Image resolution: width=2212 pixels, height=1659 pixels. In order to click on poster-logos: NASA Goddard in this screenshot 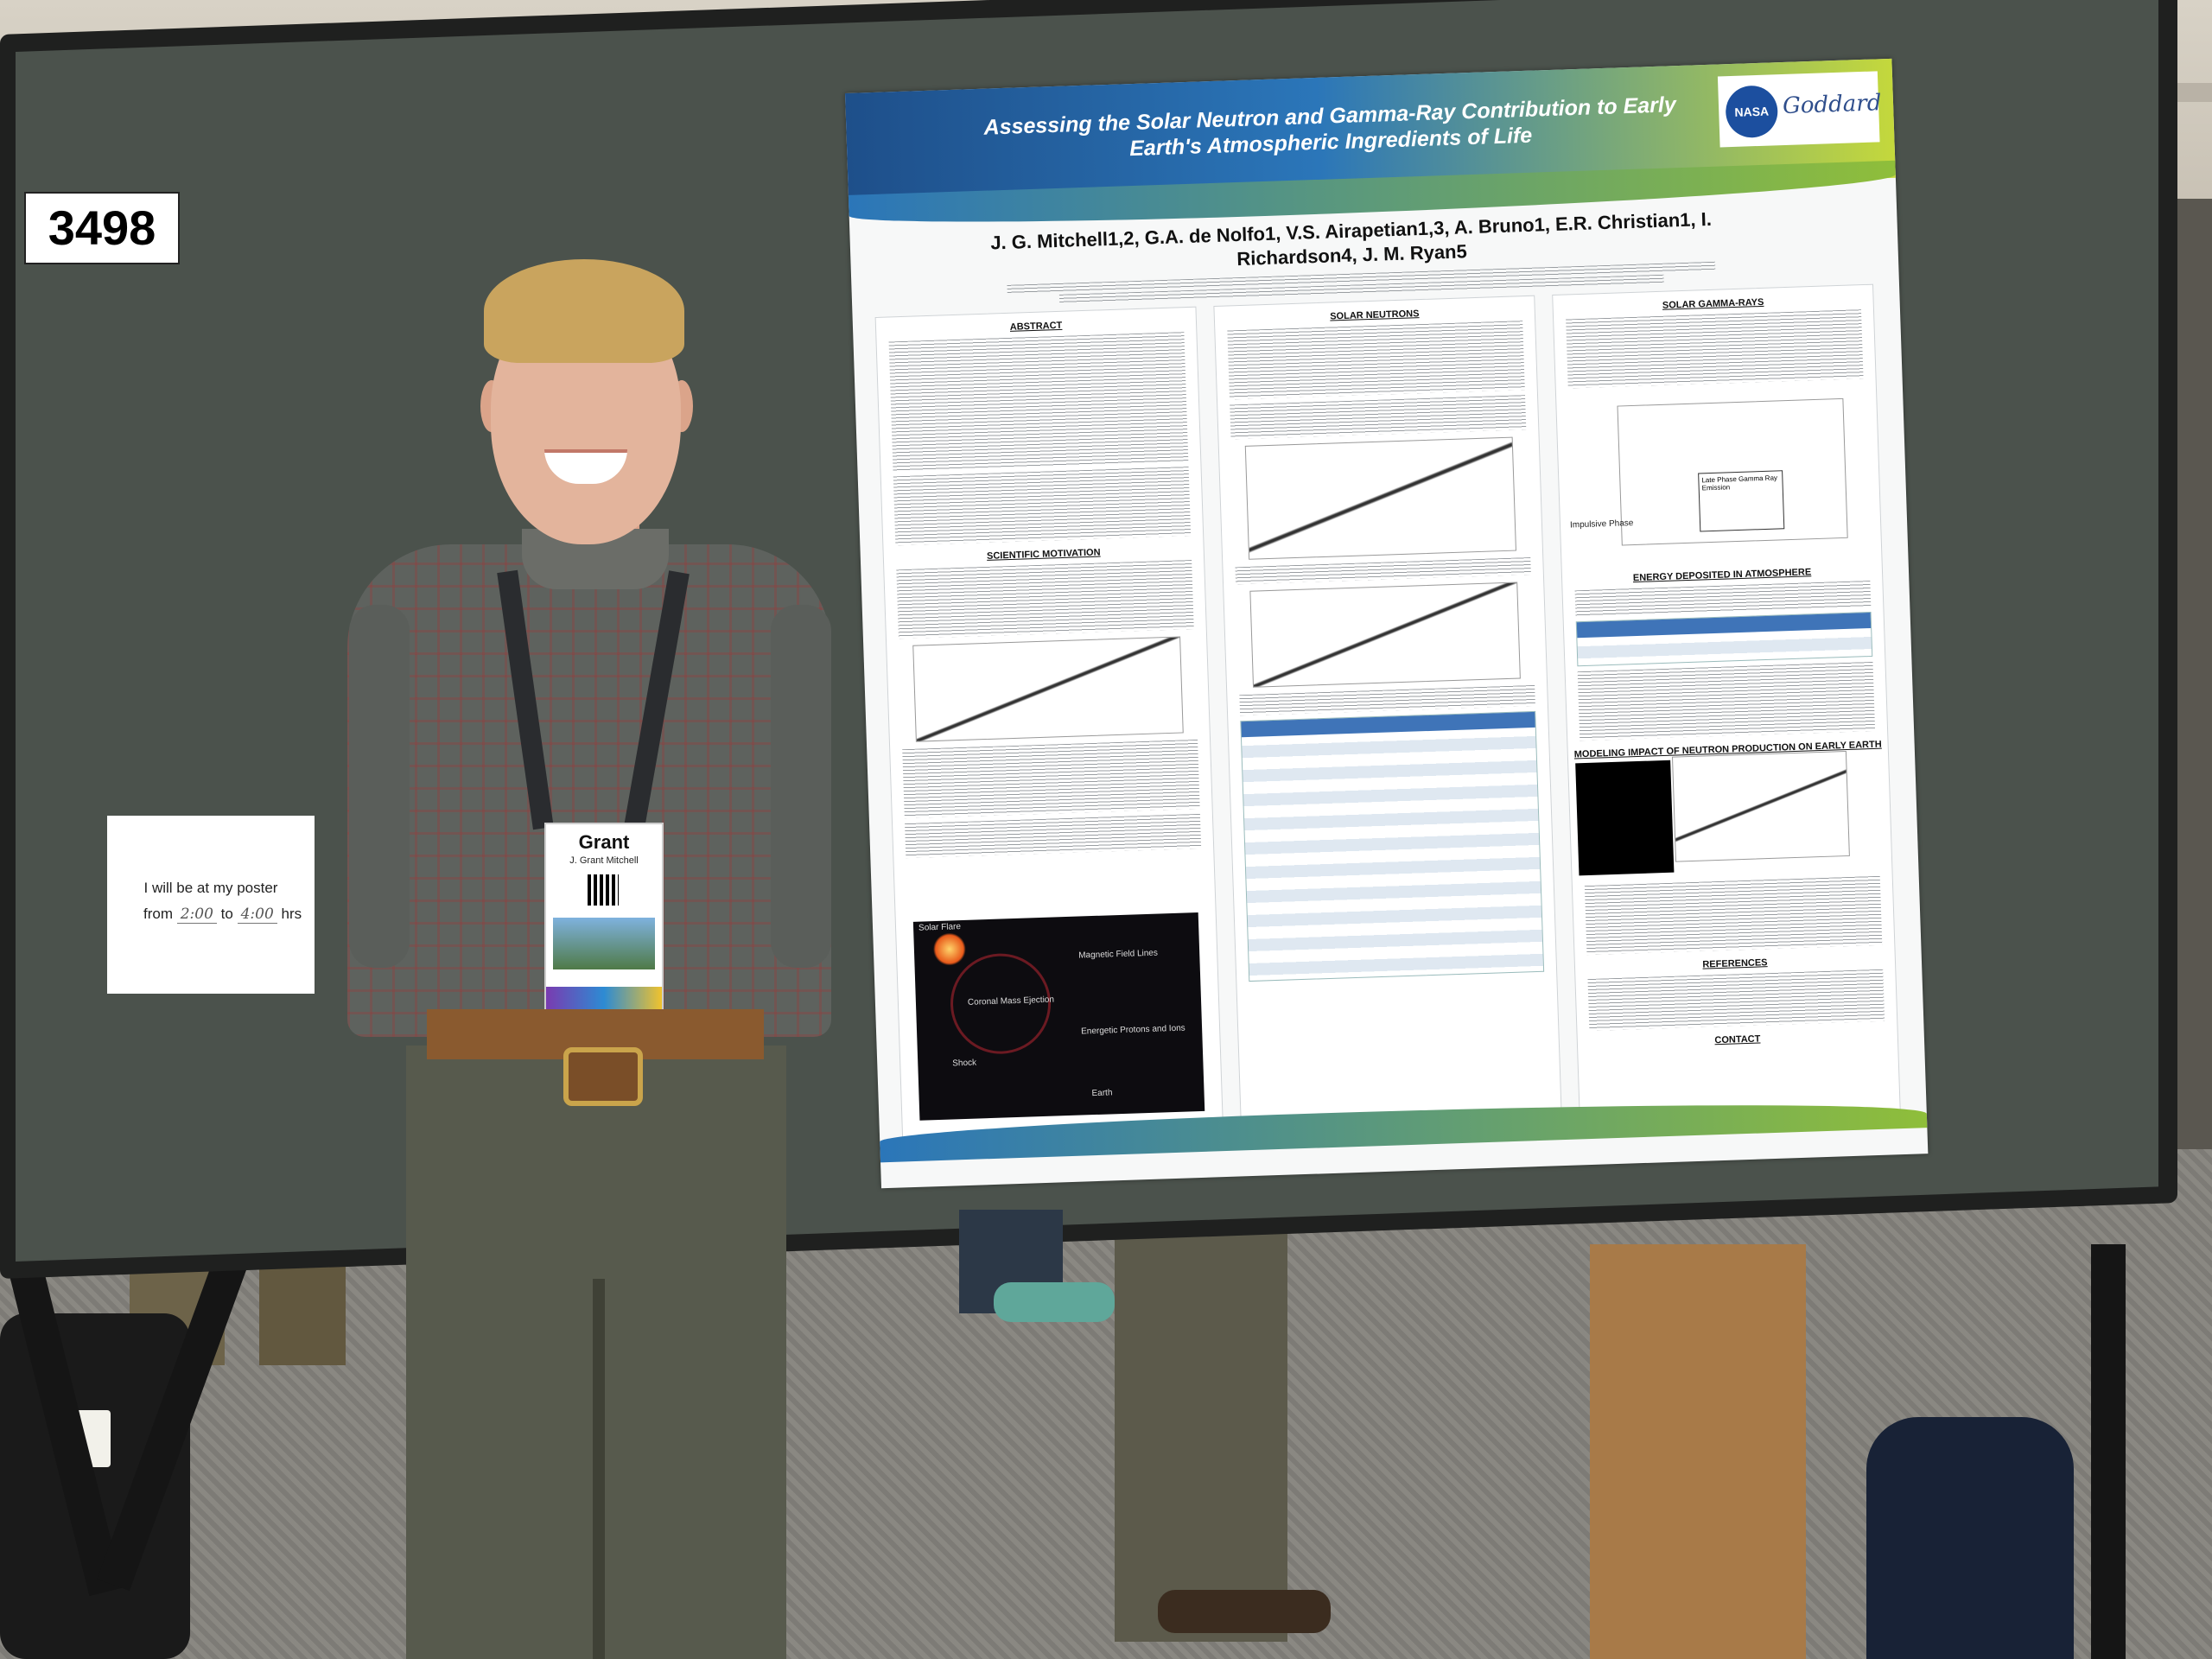, I will do `click(1800, 109)`.